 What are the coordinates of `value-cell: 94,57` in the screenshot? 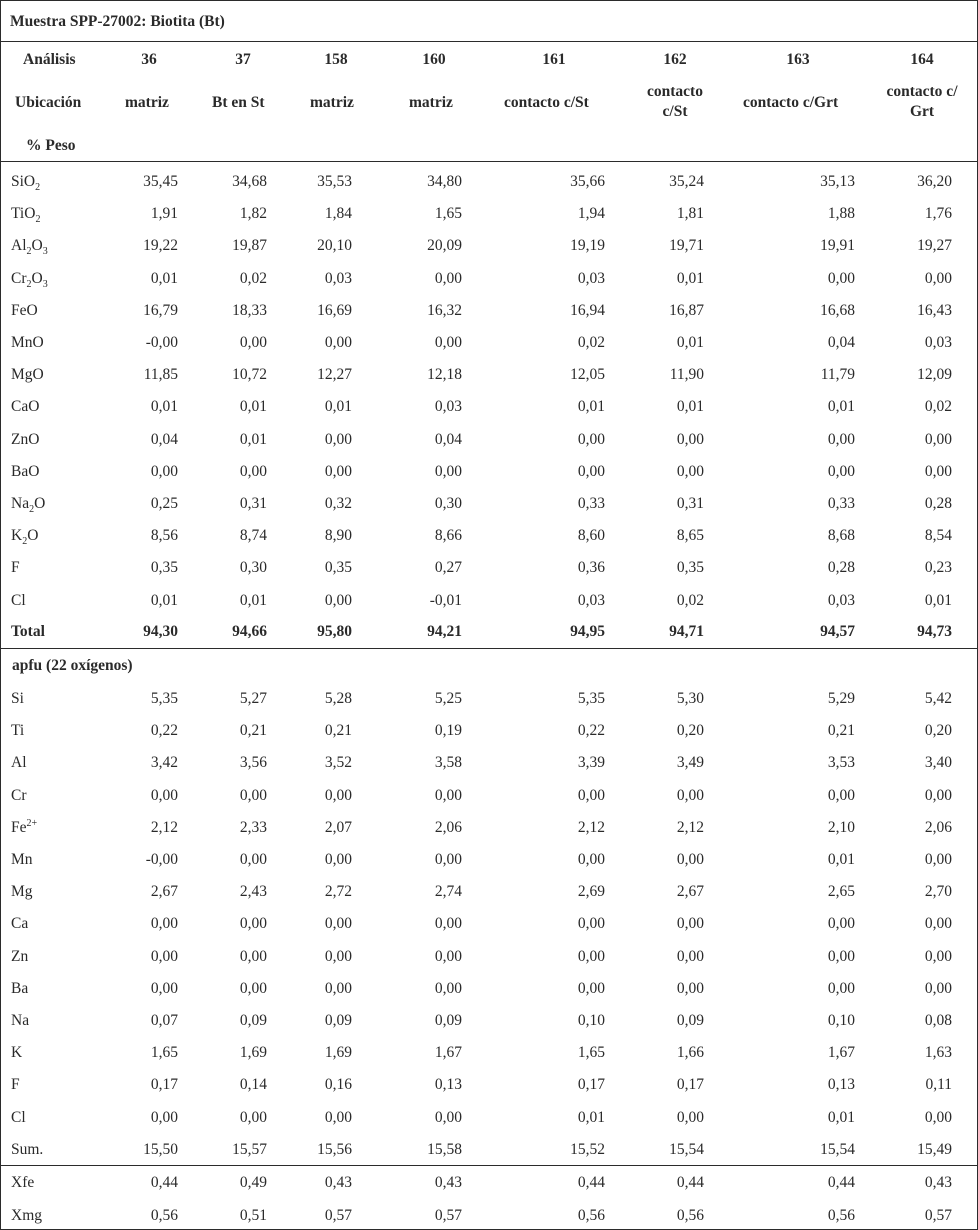 It's located at (837, 631).